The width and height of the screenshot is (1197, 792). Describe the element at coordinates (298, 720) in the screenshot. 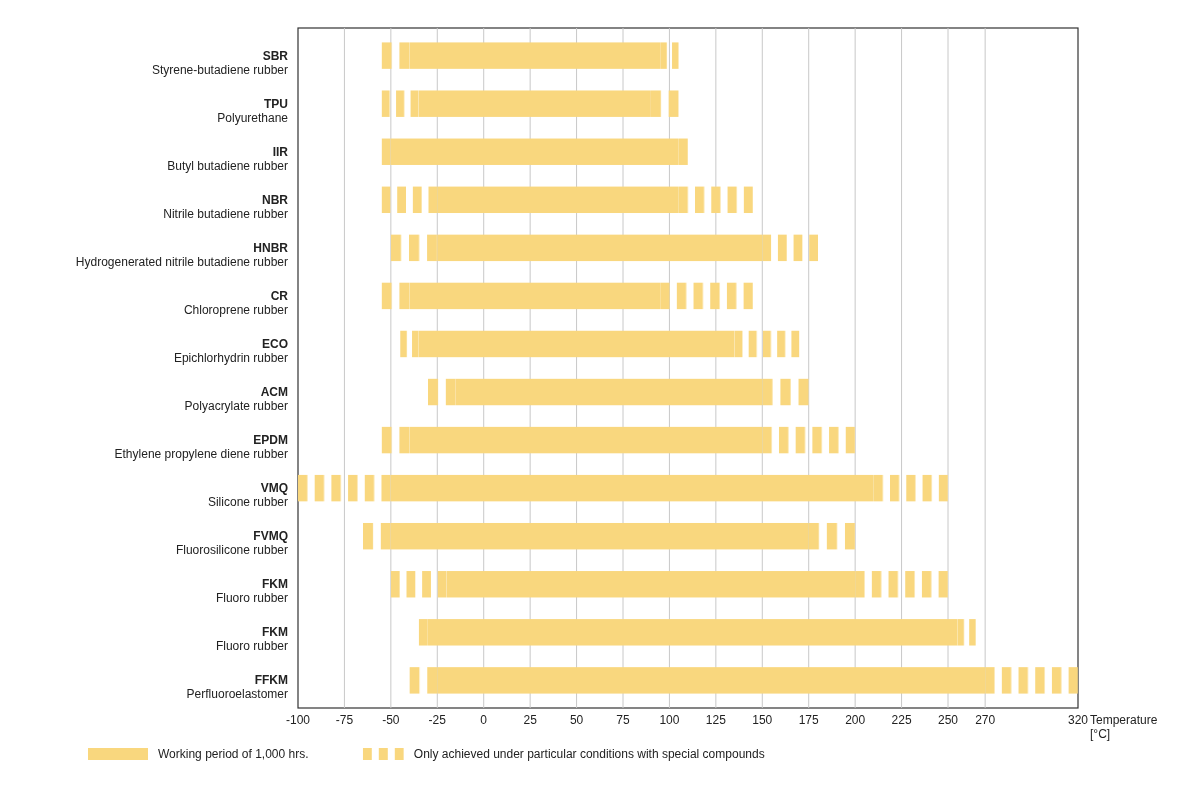

I see `x-tick-label: -100` at that location.